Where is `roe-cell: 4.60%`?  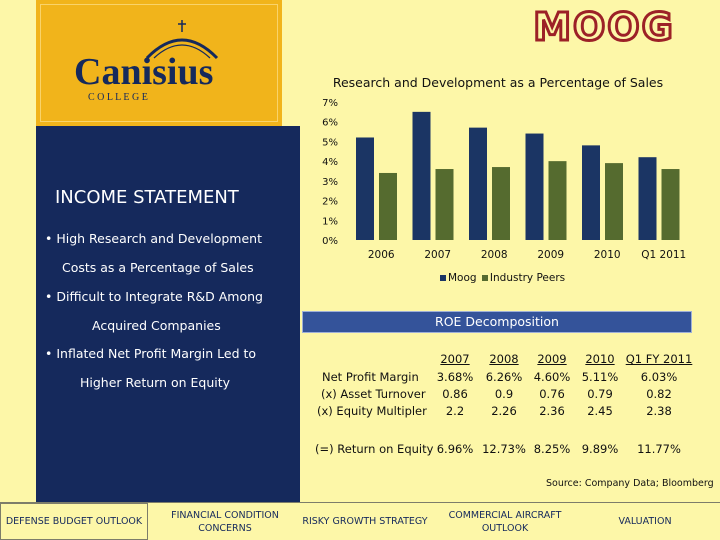
roe-cell: 4.60% is located at coordinates (552, 377).